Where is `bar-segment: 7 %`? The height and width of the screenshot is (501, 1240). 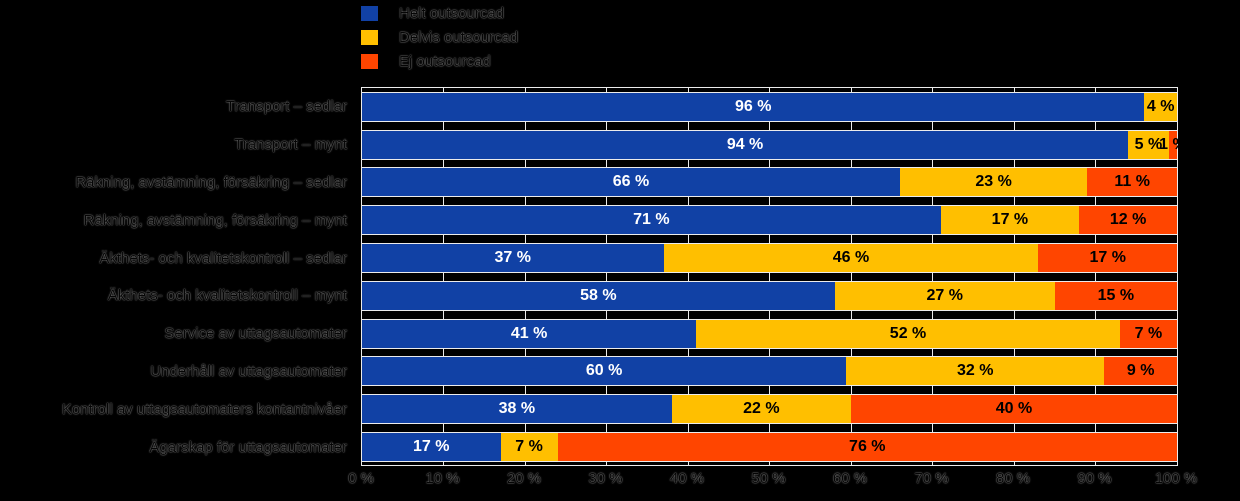
bar-segment: 7 % is located at coordinates (1148, 333).